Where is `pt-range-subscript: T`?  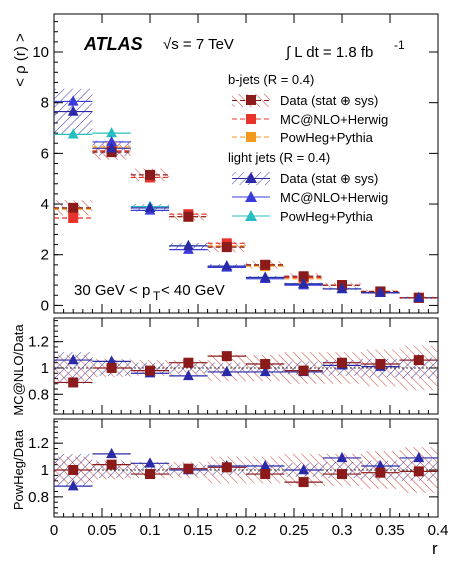
pt-range-subscript: T is located at coordinates (157, 296).